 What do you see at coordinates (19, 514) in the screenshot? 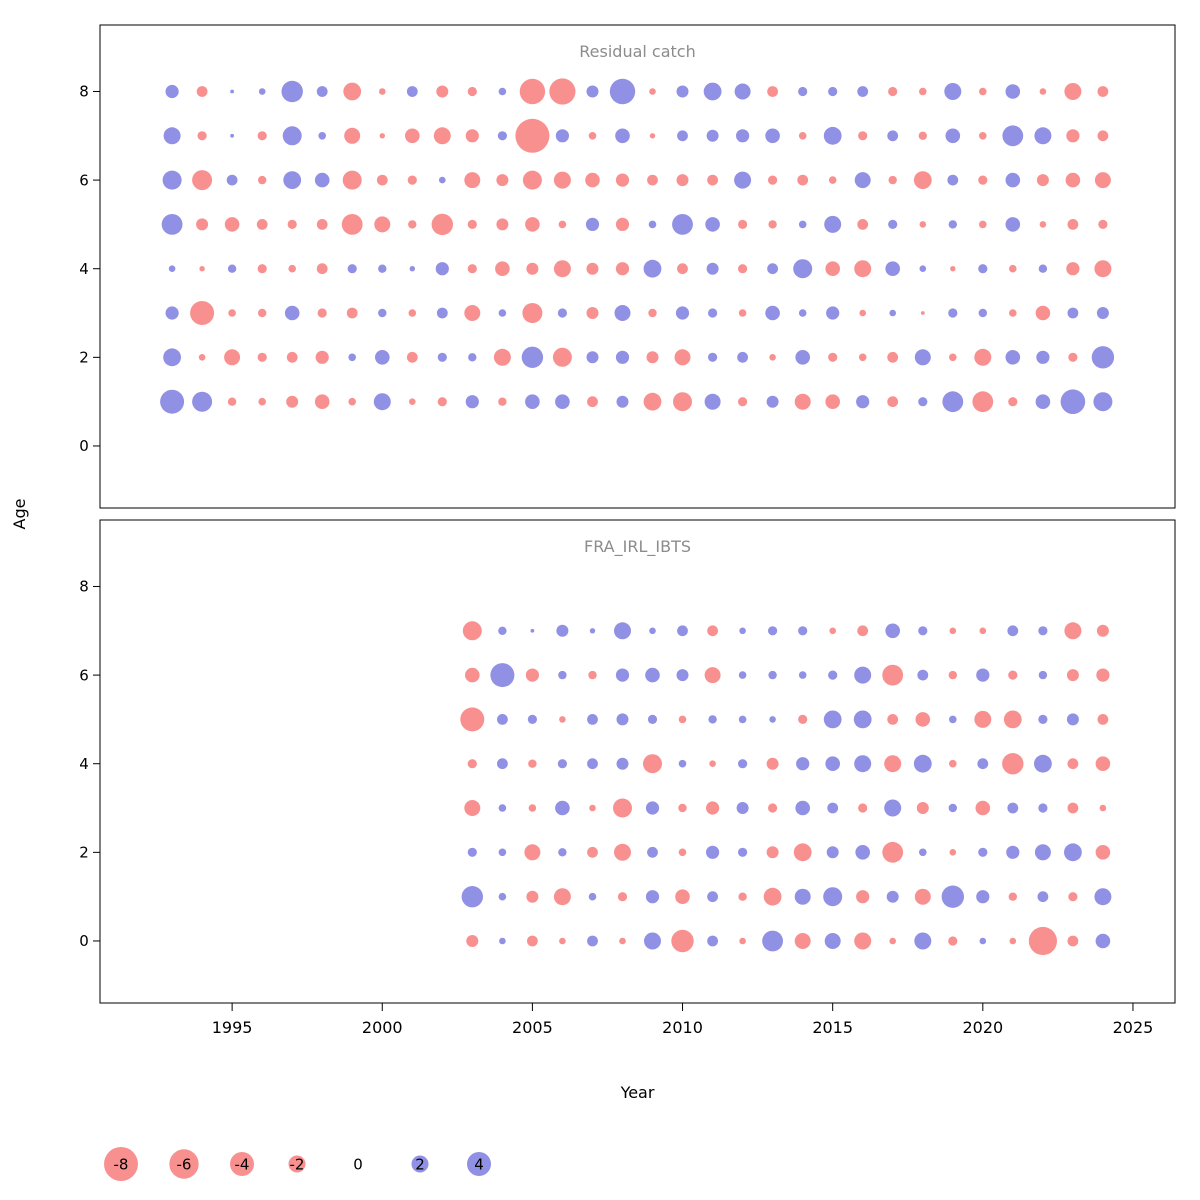
I see `y-axis-label: Age` at bounding box center [19, 514].